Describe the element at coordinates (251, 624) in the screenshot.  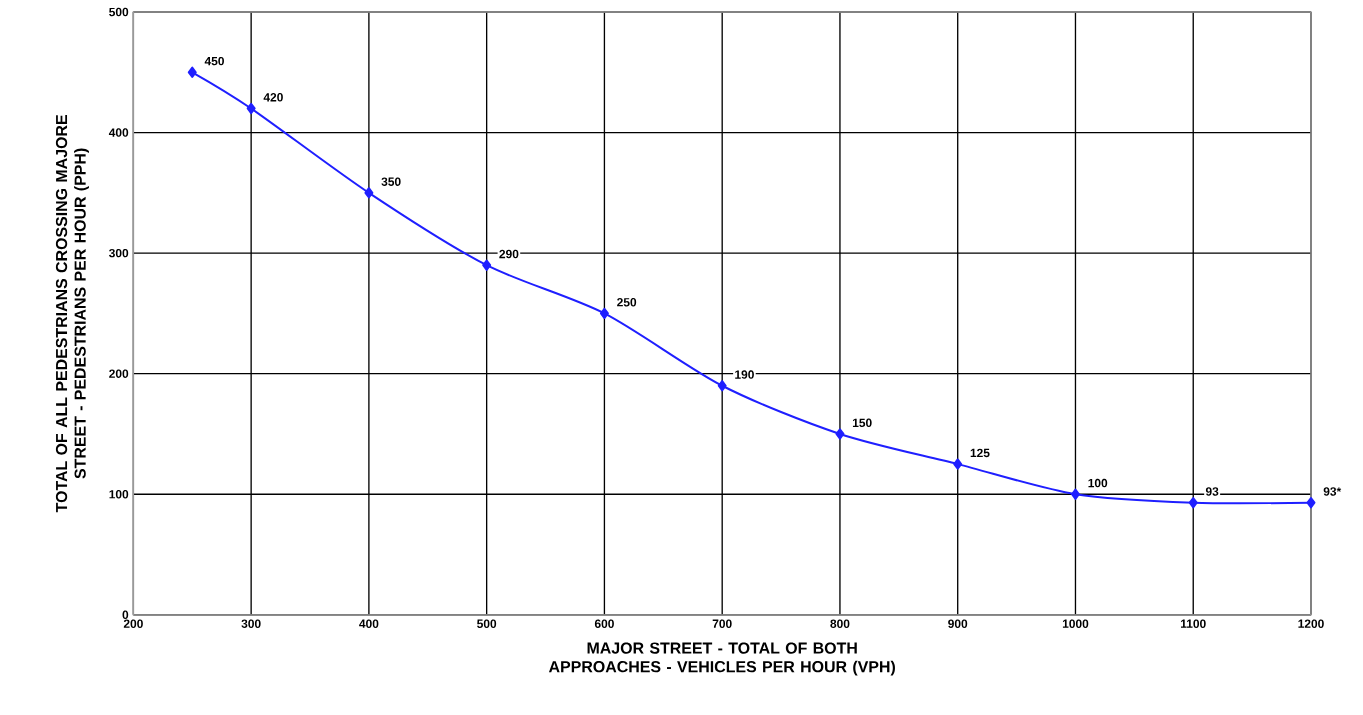
I see `x-tick-label: 300` at that location.